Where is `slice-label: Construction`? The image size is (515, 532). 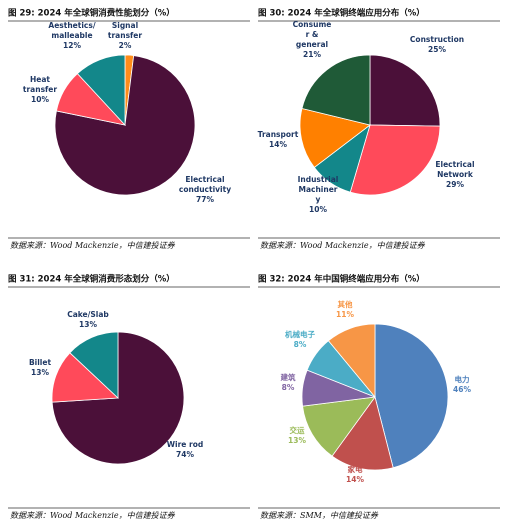
slice-label: Construction is located at coordinates (437, 39).